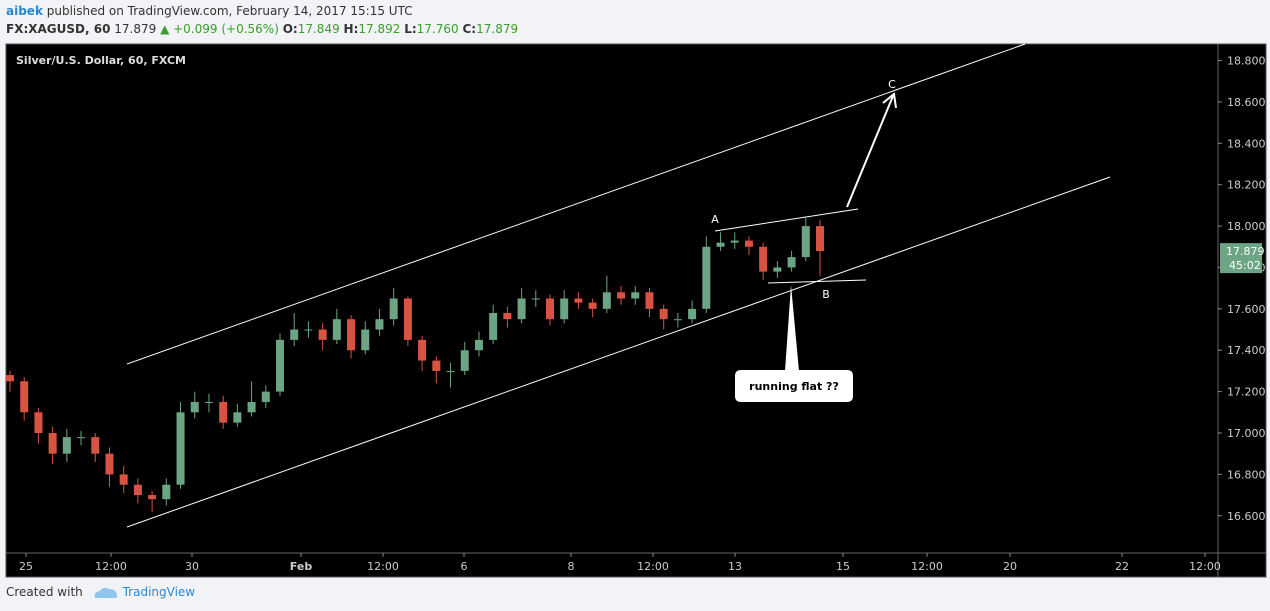 The width and height of the screenshot is (1270, 611). Describe the element at coordinates (889, 100) in the screenshot. I see `arrow-head` at that location.